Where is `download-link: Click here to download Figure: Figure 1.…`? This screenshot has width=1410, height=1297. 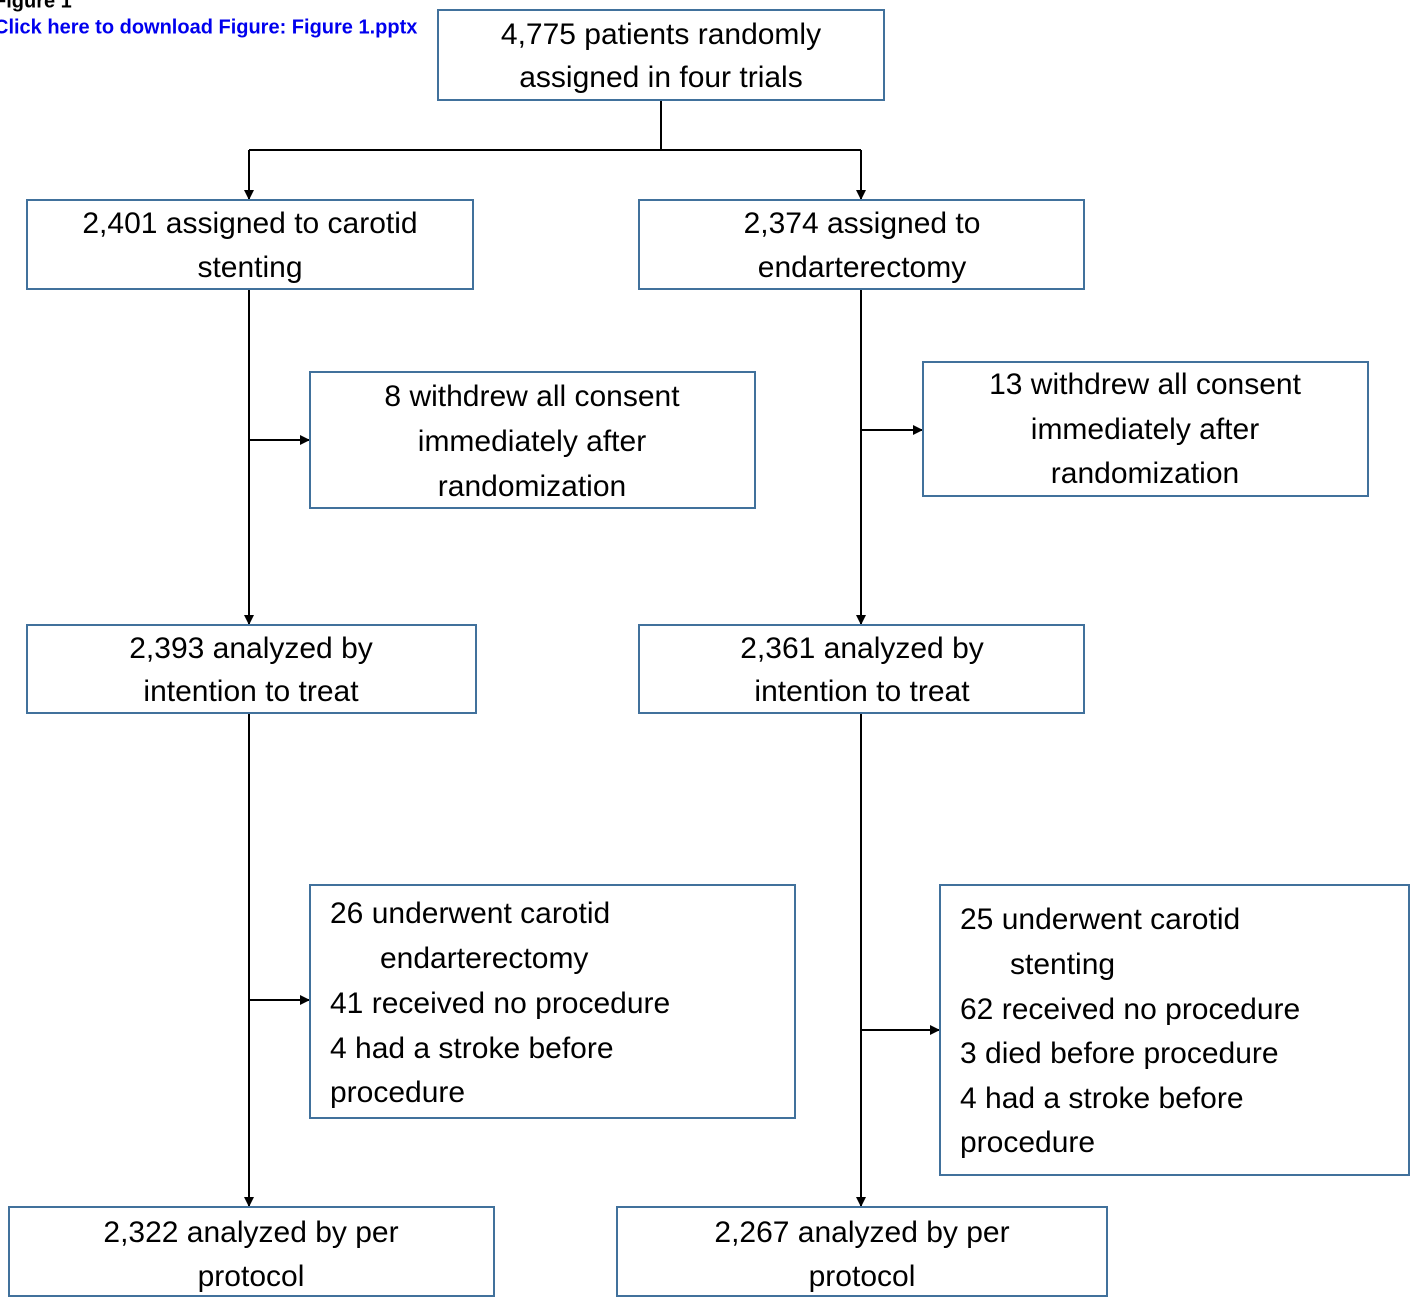
download-link: Click here to download Figure: Figure 1.… is located at coordinates (208, 27).